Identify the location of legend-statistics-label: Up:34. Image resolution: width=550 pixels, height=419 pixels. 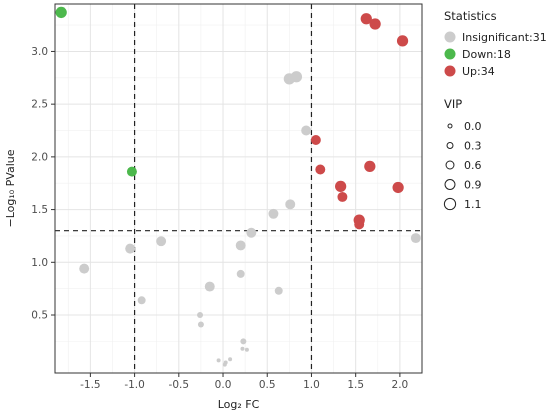
(478, 71).